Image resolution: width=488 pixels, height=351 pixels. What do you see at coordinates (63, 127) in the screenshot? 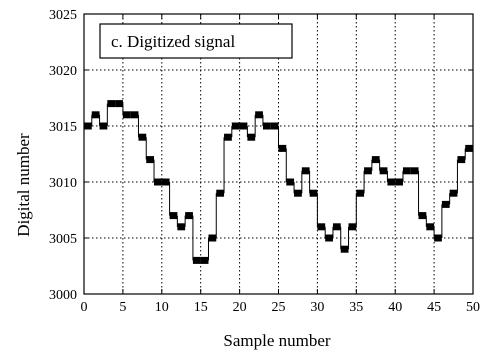
I see `y-tick-label: 3015` at bounding box center [63, 127].